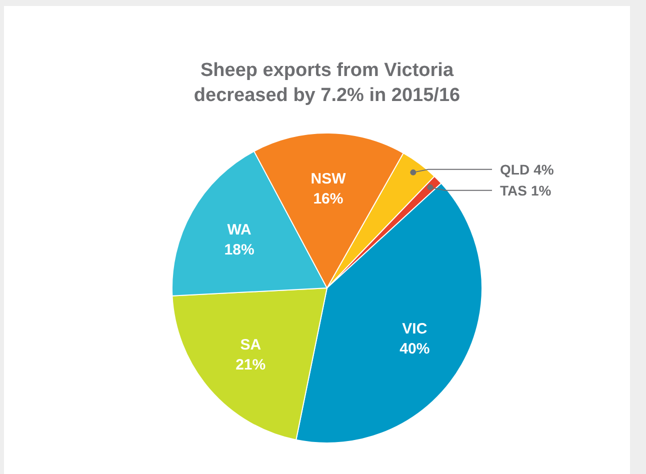 The image size is (646, 474). I want to click on slice-label: SA, so click(251, 345).